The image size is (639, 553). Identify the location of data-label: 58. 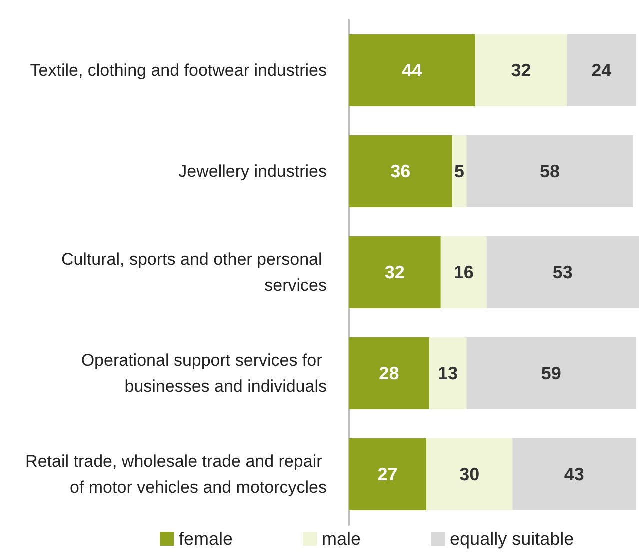
(550, 172).